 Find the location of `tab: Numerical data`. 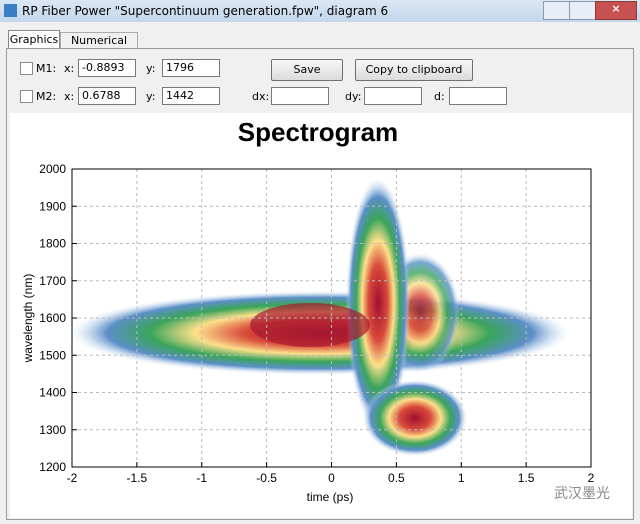

tab: Numerical data is located at coordinates (99, 47).